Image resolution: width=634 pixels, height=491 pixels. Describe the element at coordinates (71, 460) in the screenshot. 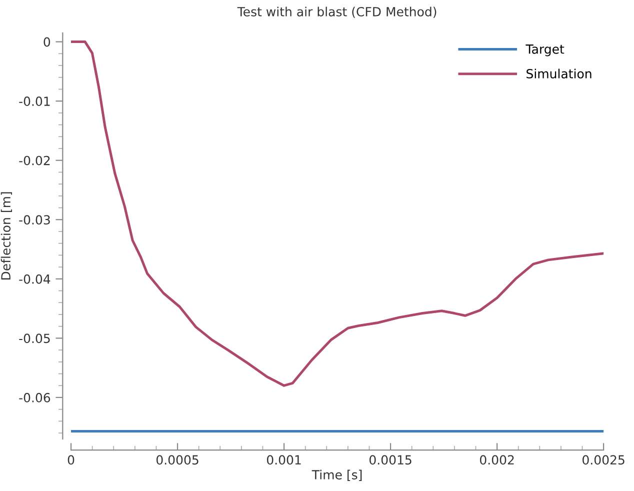

I see `x-tick-label: 0` at that location.